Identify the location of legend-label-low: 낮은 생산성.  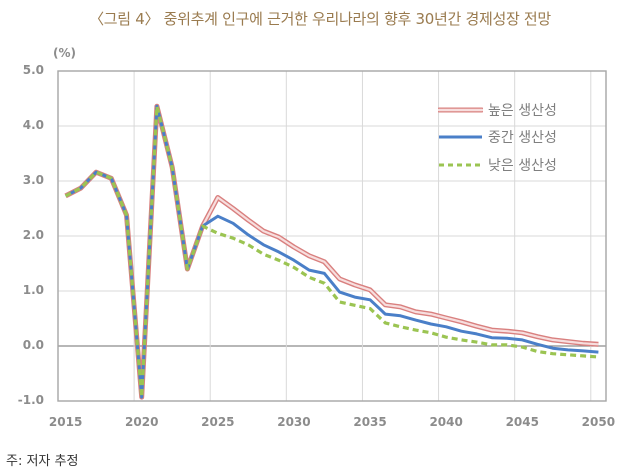
(522, 166).